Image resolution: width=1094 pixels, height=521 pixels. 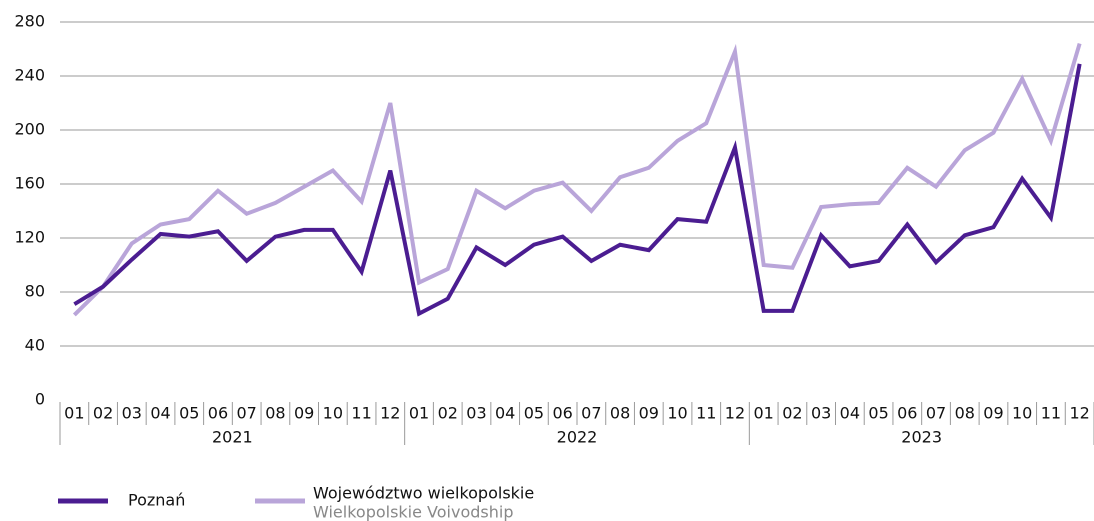 What do you see at coordinates (29, 21) in the screenshot?
I see `y-tick-label: 280` at bounding box center [29, 21].